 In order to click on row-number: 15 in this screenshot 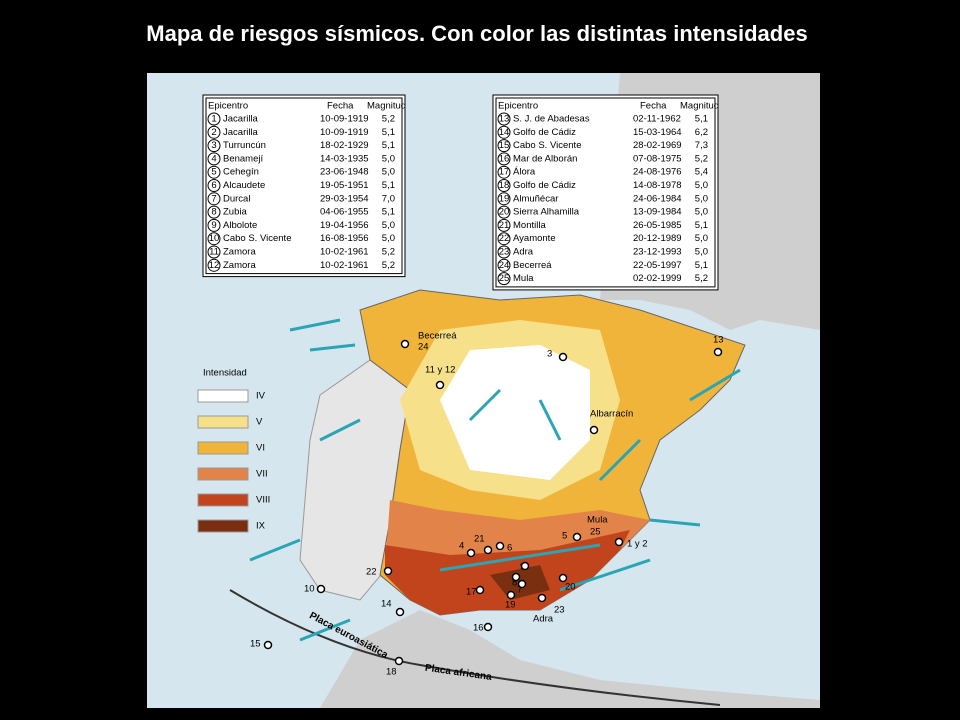, I will do `click(504, 145)`.